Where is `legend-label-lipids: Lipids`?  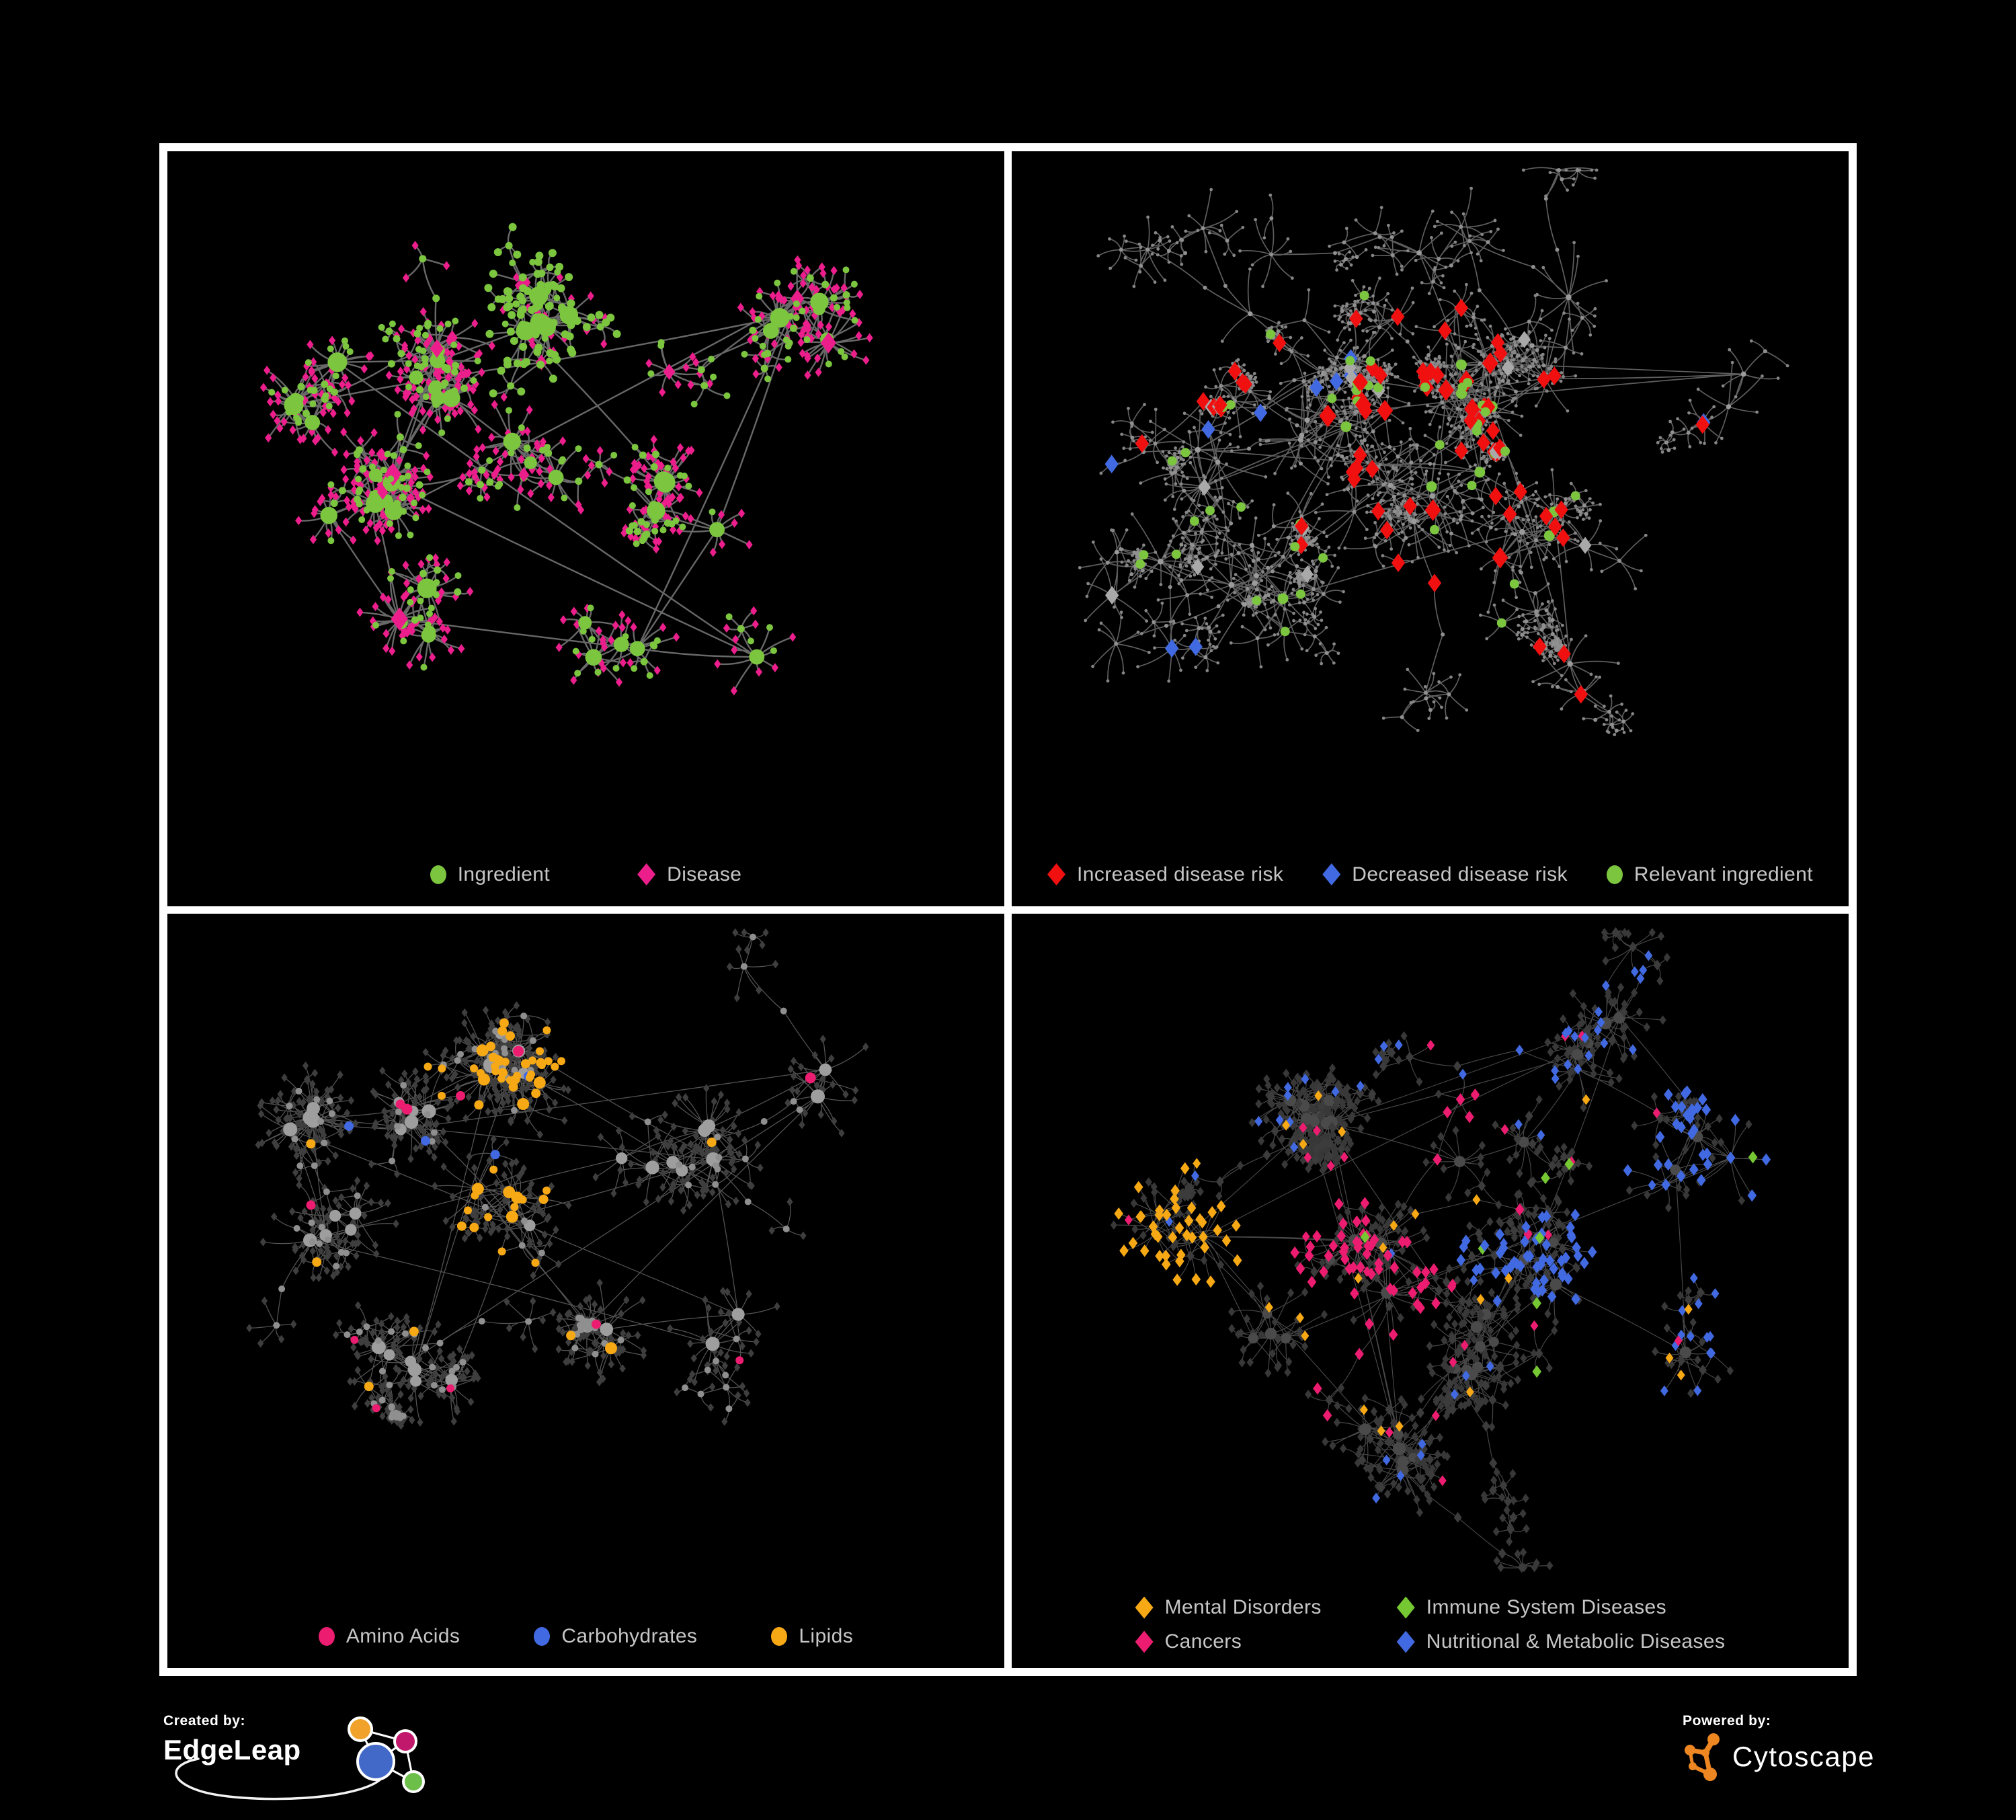
legend-label-lipids: Lipids is located at coordinates (826, 1636).